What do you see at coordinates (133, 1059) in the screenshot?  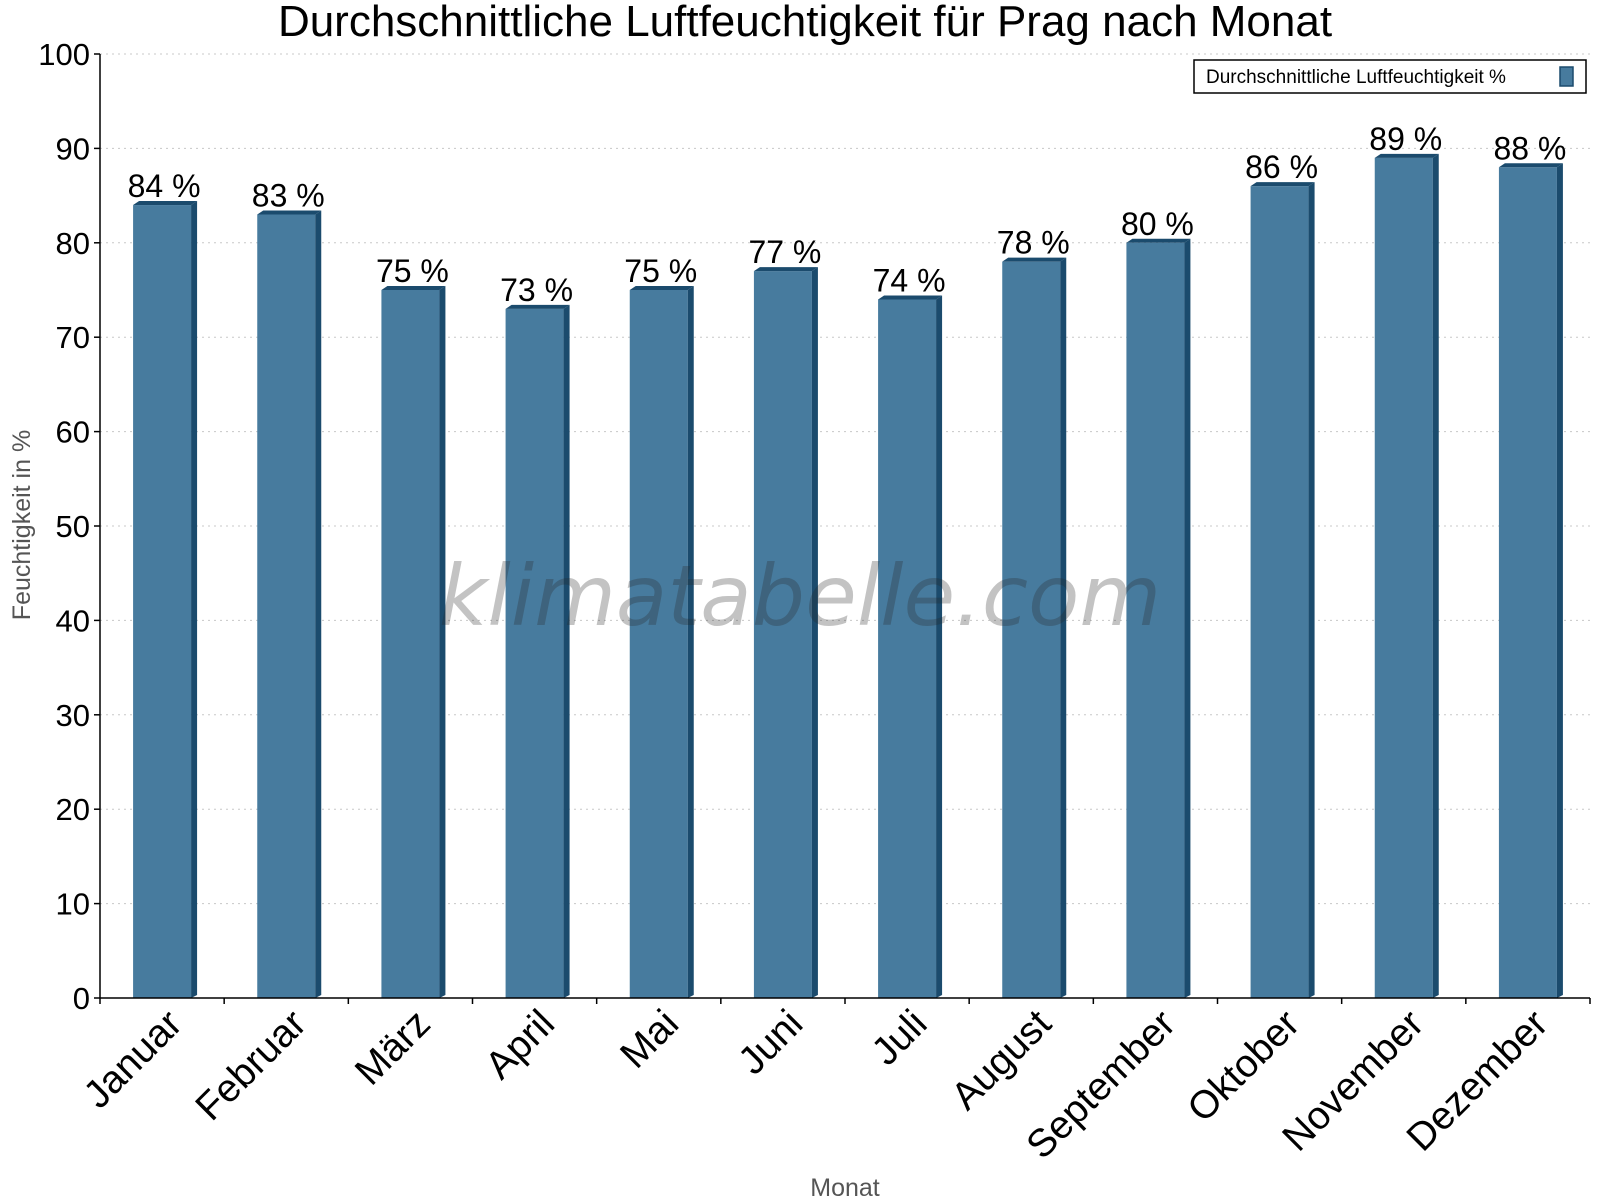 I see `x-tick-label: Januar` at bounding box center [133, 1059].